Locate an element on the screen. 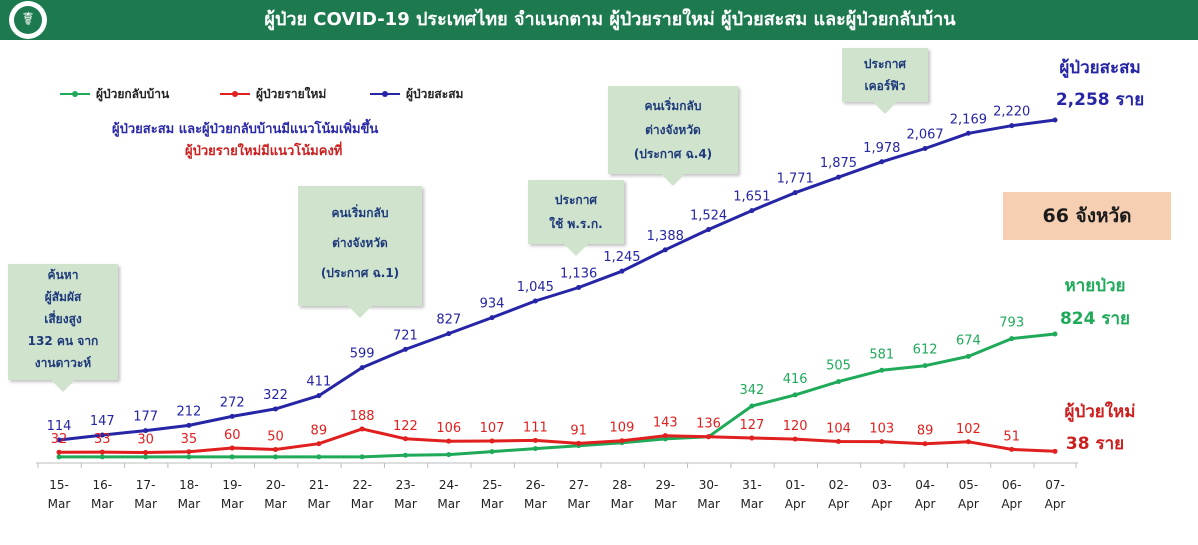  legend-label-cumulative: ผู้ป่วยสะสม is located at coordinates (435, 94).